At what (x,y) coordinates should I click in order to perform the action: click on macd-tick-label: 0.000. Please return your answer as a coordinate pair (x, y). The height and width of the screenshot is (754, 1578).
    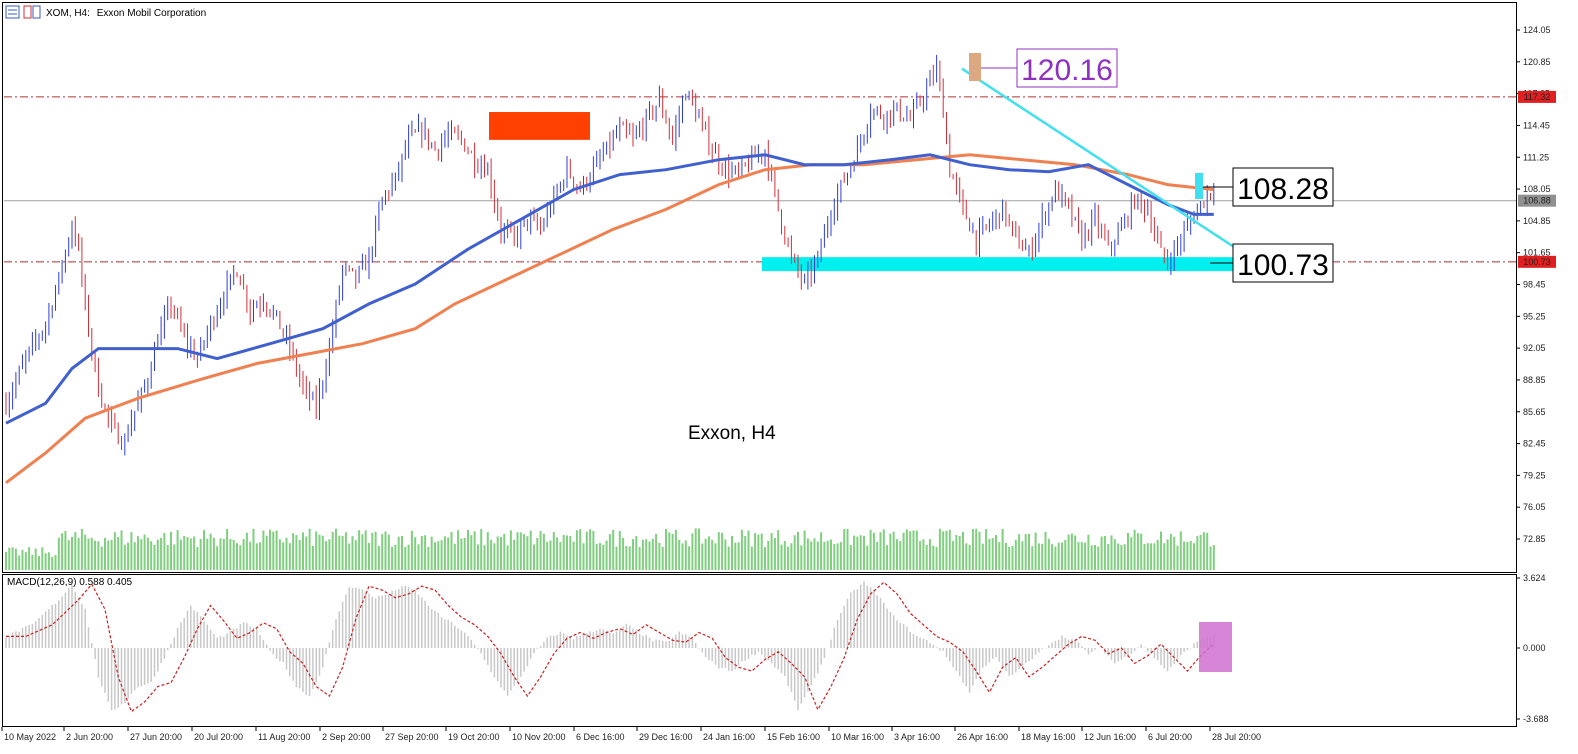
    Looking at the image, I should click on (1534, 648).